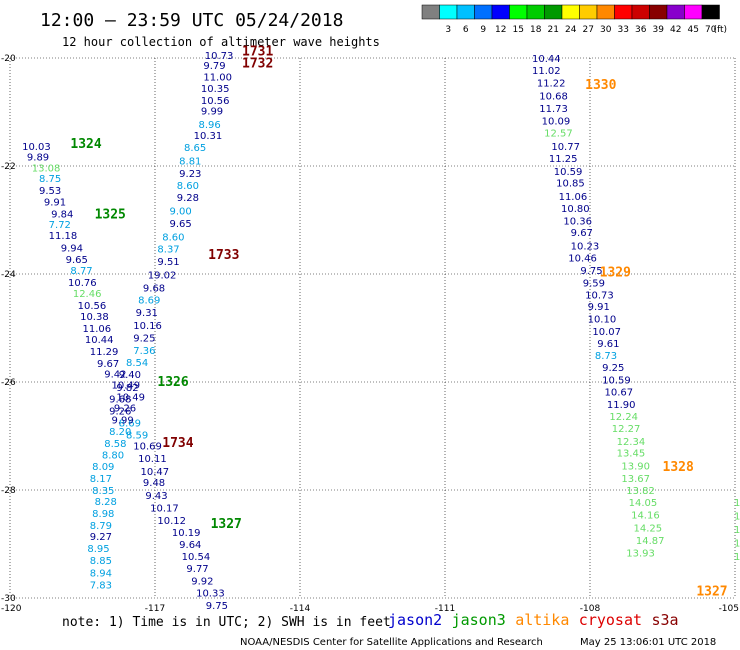 This screenshot has width=740, height=650. What do you see at coordinates (46, 168) in the screenshot?
I see `swh-value: 13.08` at bounding box center [46, 168].